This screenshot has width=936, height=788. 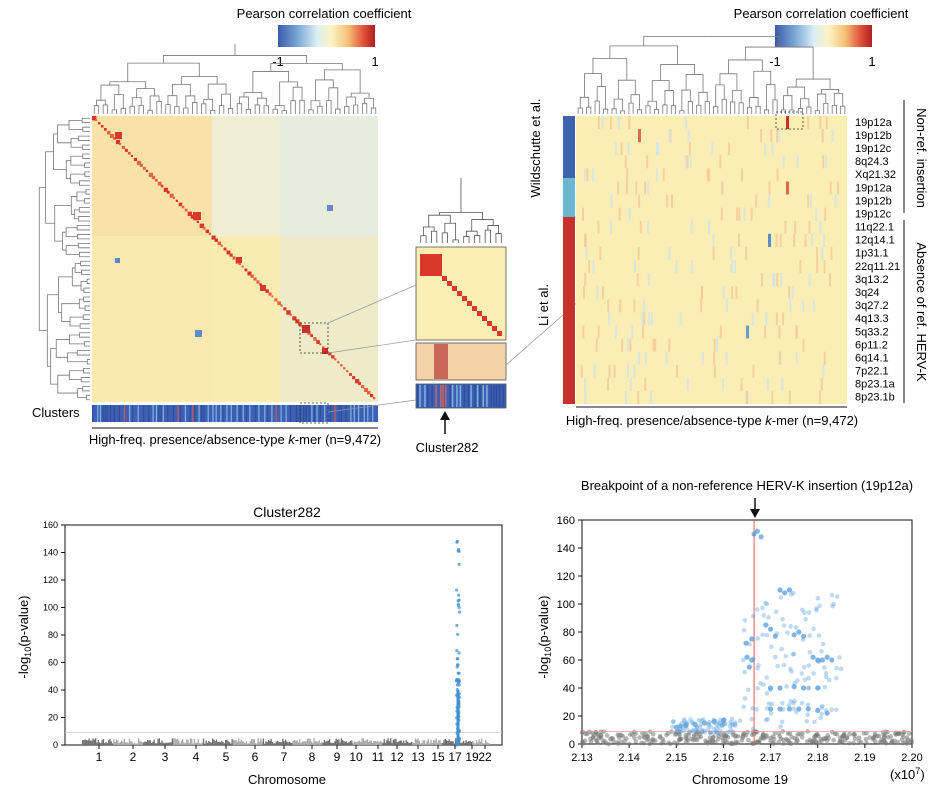 I want to click on manhattan-ylabel: -log10(p-value), so click(x=24, y=637).